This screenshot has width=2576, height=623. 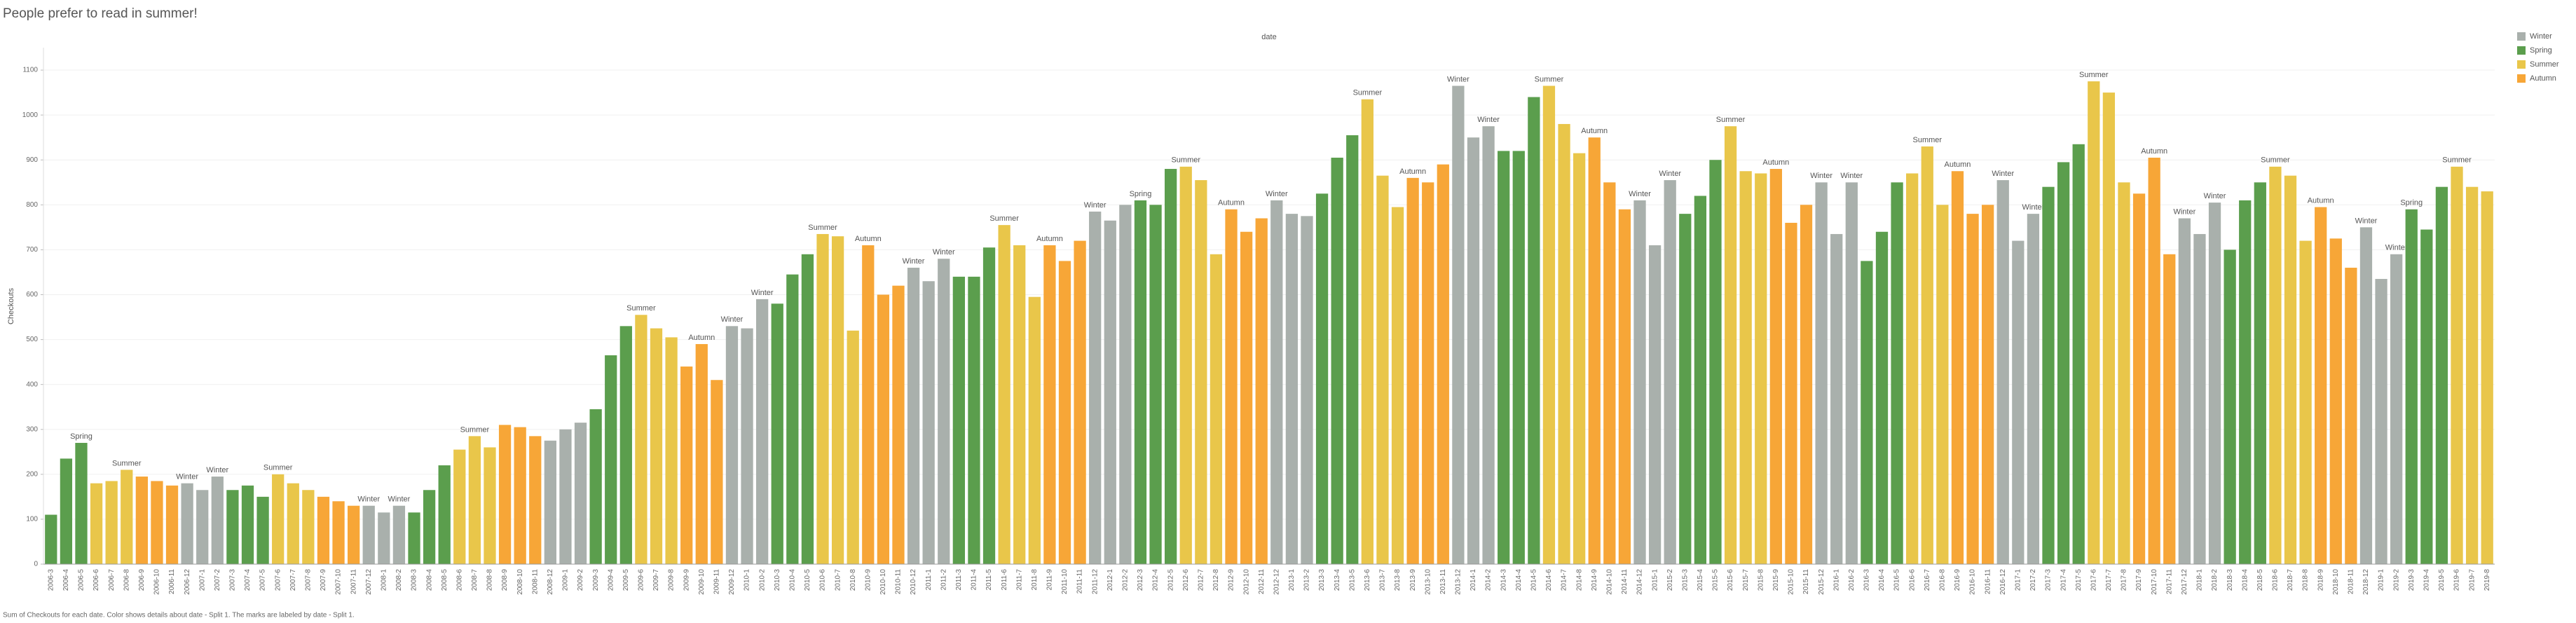 I want to click on y-tick-label: 800, so click(x=32, y=205).